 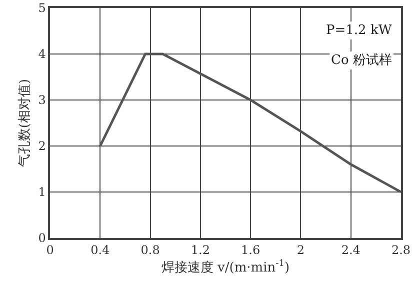 I want to click on y-tick-label: 0, so click(x=42, y=238).